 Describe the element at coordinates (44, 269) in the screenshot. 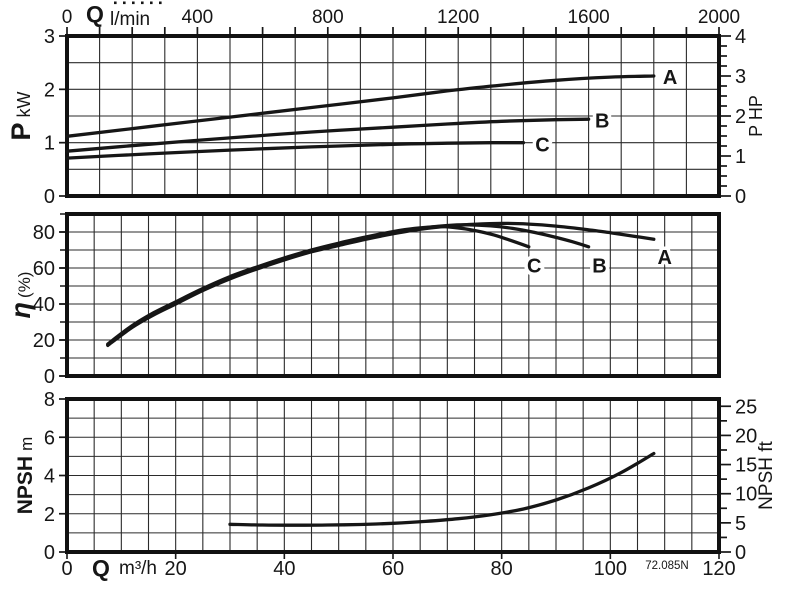

I see `efficiency-y-tick-label: 60` at that location.